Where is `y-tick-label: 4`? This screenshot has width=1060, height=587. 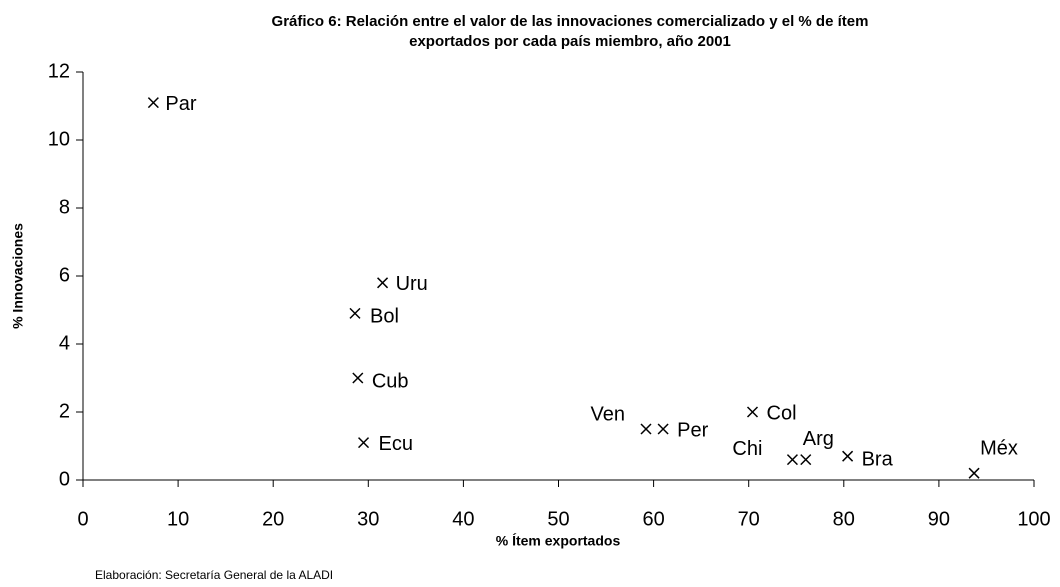
y-tick-label: 4 is located at coordinates (64, 343).